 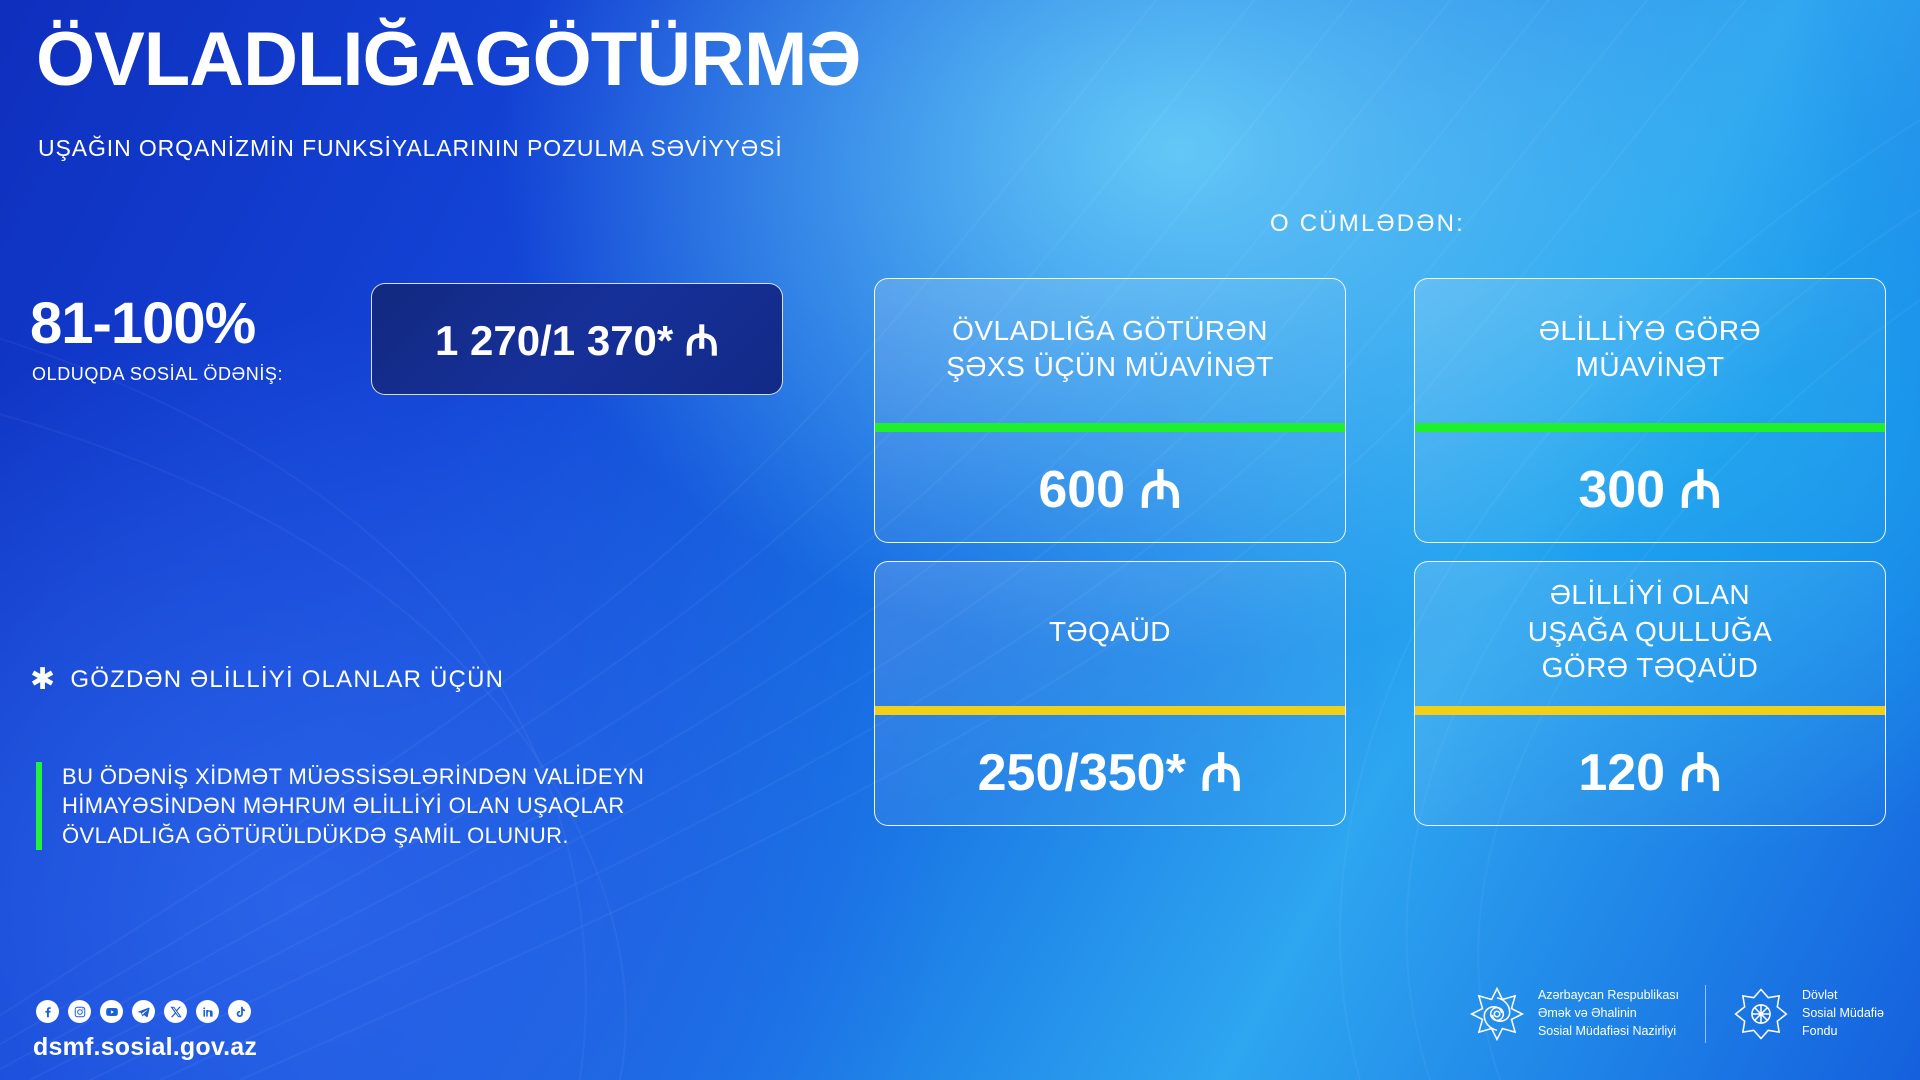 What do you see at coordinates (1110, 330) in the screenshot?
I see `card-title-line: ÖVLADLIĞA GÖTÜRƏN` at bounding box center [1110, 330].